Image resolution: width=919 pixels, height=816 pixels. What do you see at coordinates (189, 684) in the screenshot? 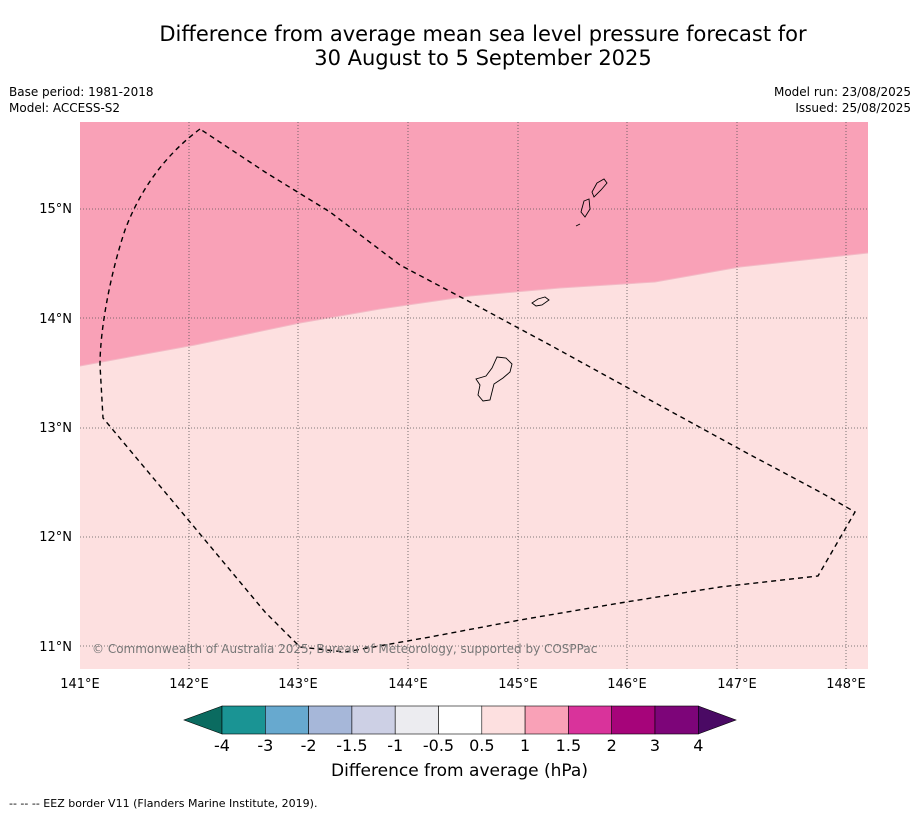
I see `lon-label-142: 142°E` at bounding box center [189, 684].